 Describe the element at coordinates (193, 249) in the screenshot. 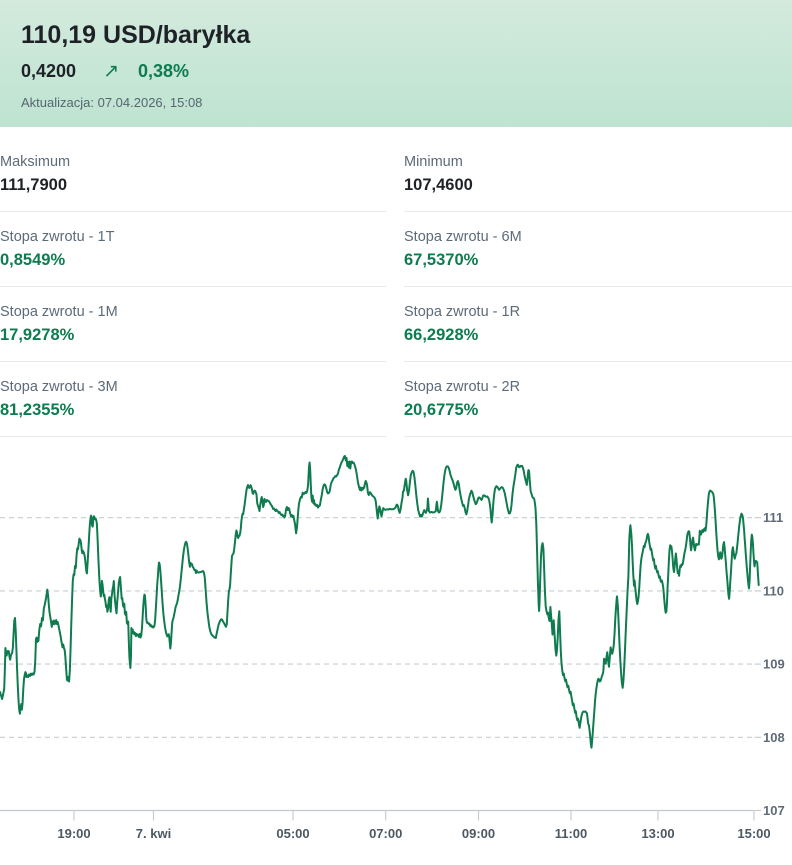

I see `stat-cell: Stopa zwrotu - 1T 0,8549%` at that location.